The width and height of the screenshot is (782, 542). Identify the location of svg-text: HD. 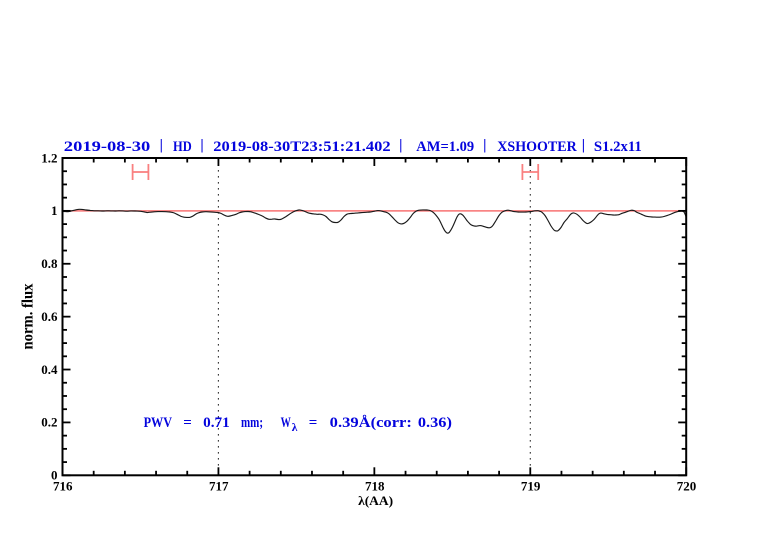
(182, 147).